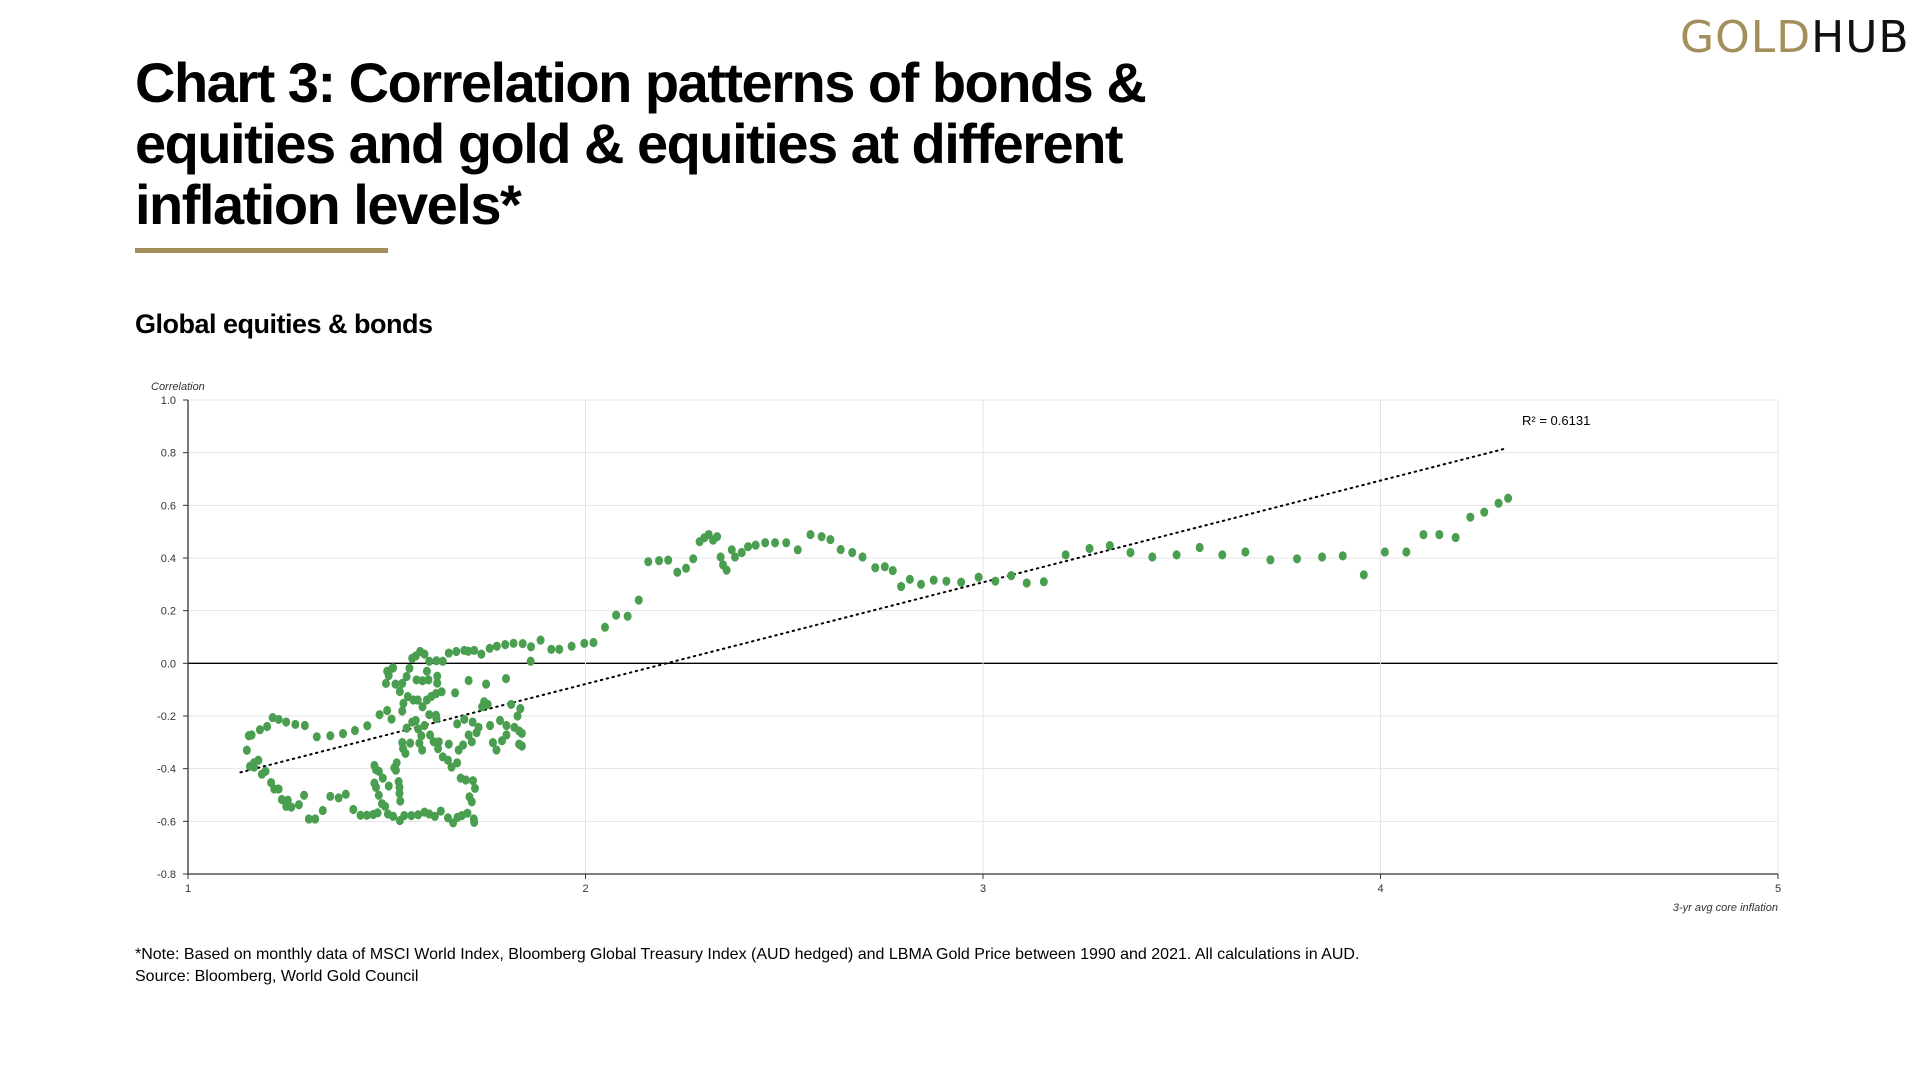  Describe the element at coordinates (585, 889) in the screenshot. I see `x-tick-label: 2` at that location.